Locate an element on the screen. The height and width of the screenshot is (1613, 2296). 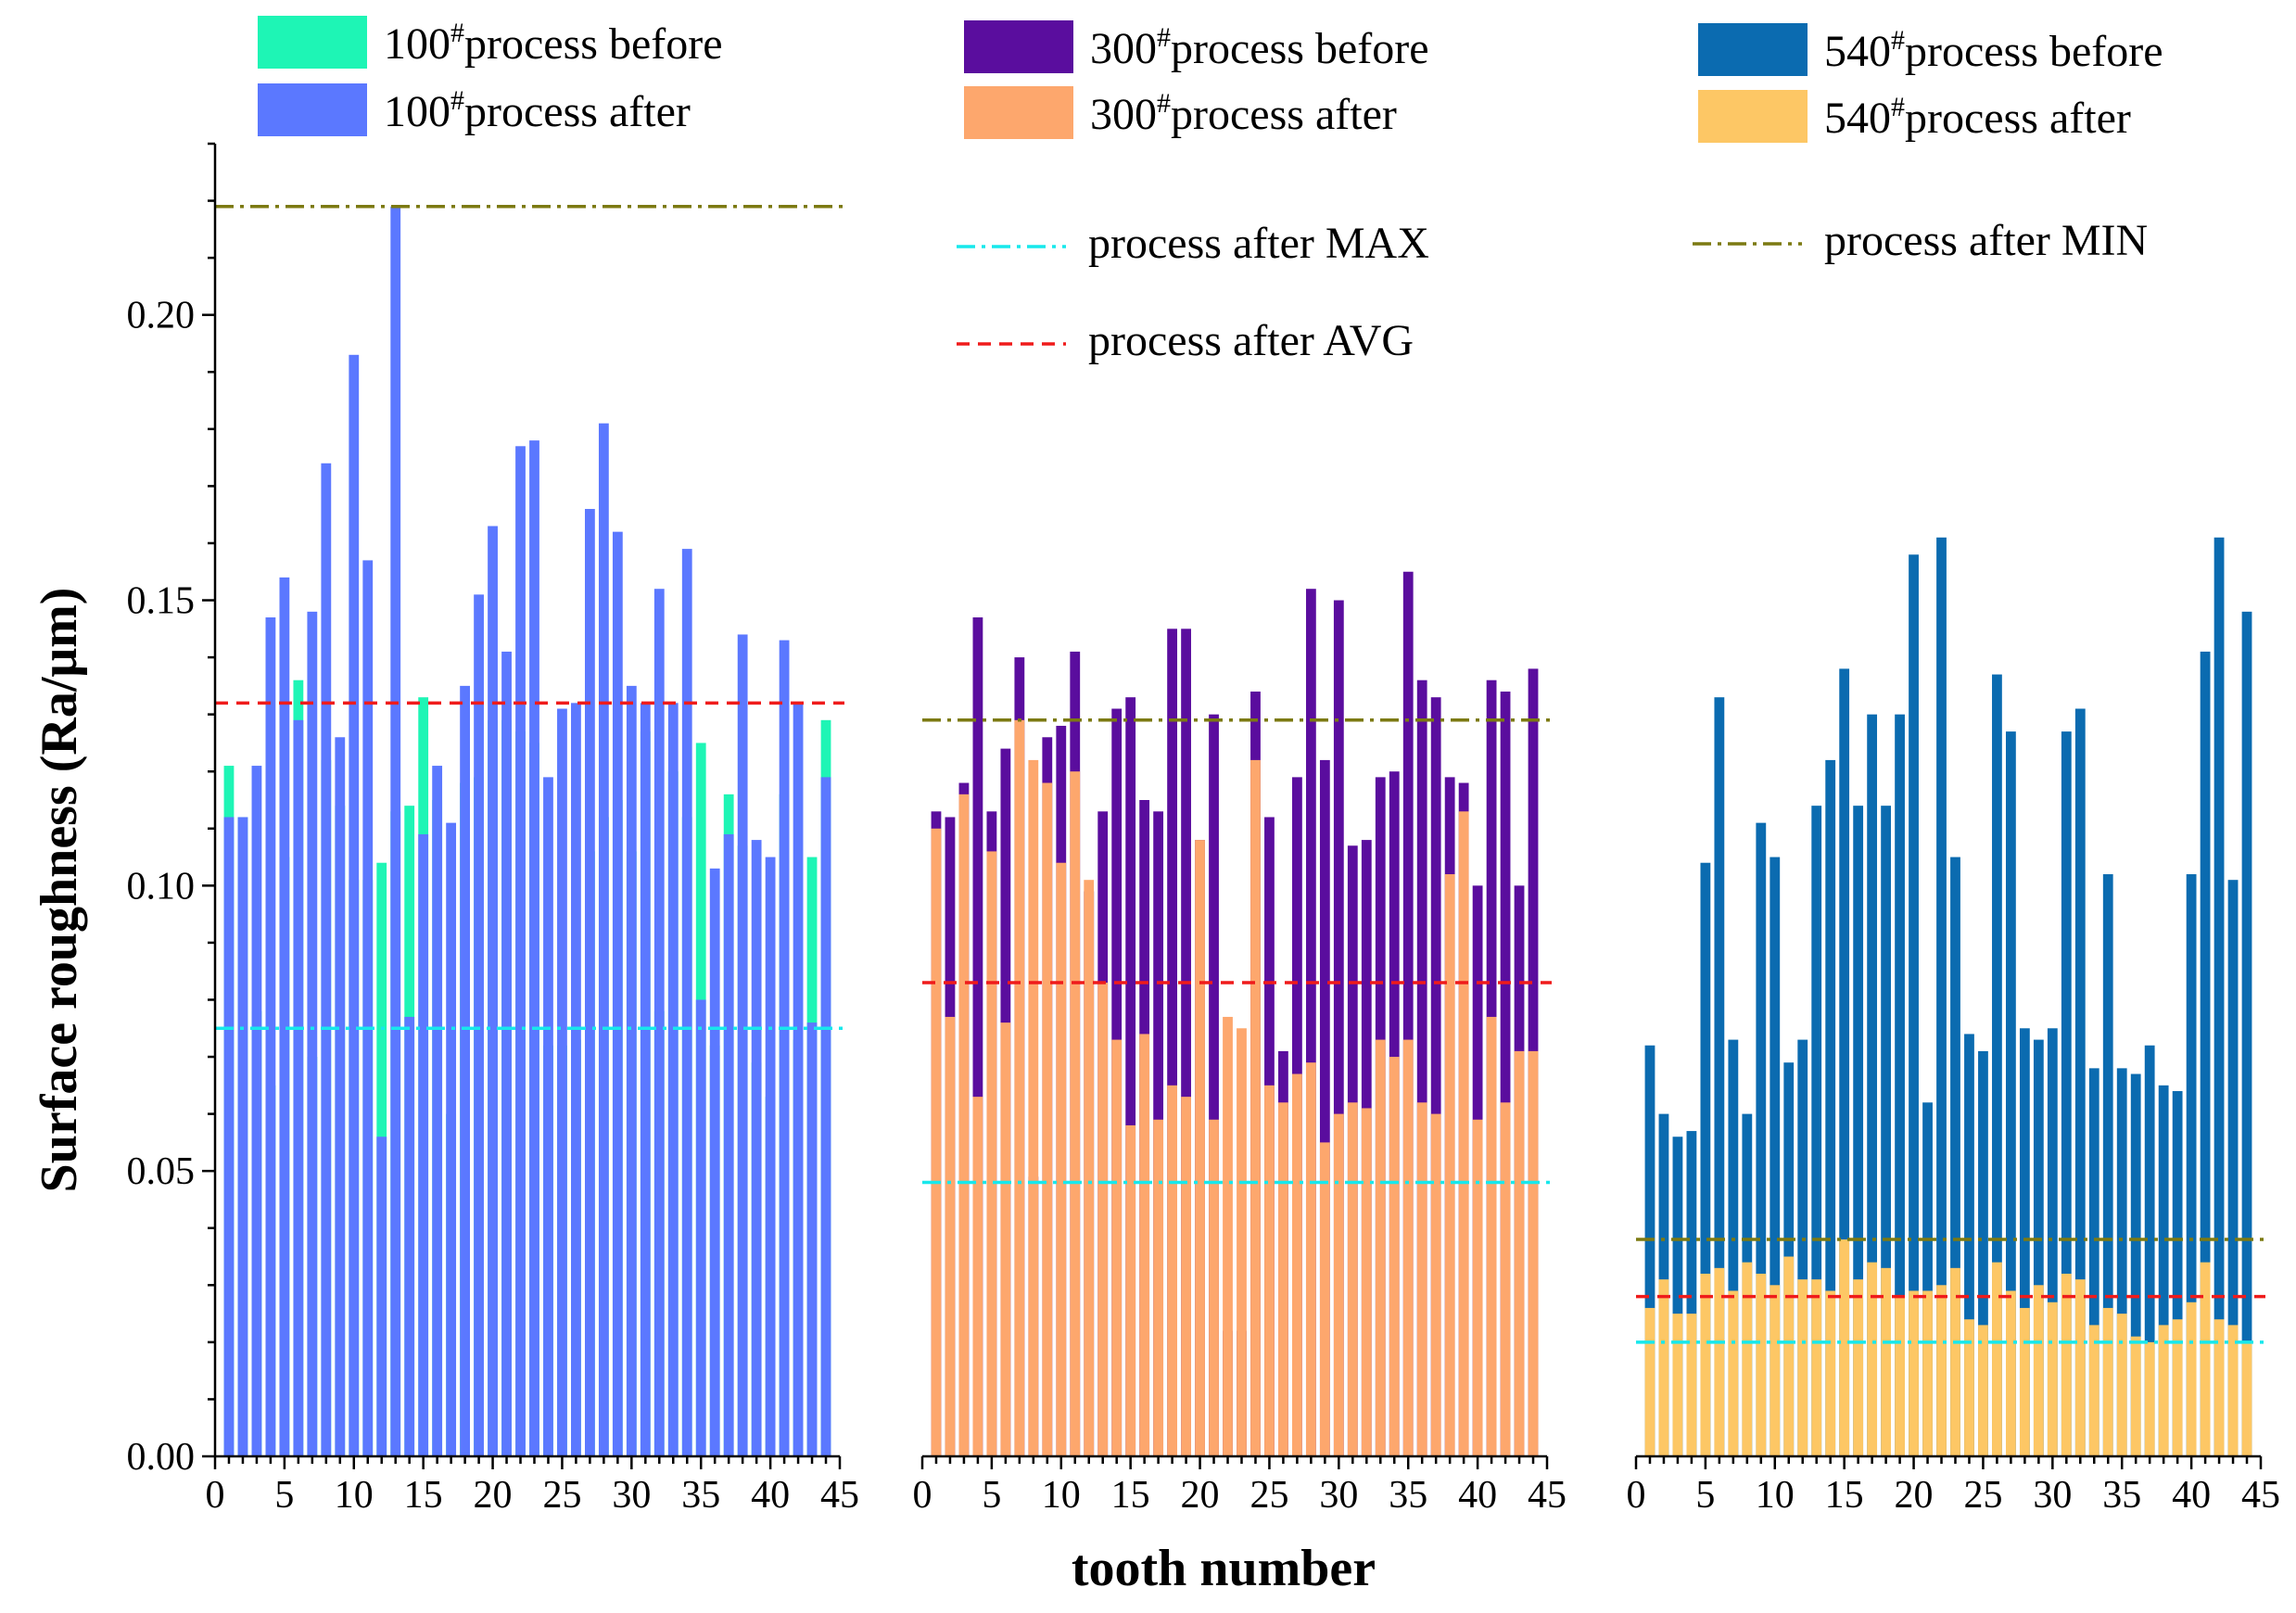
x-tick-label: 35 is located at coordinates (2121, 1495).